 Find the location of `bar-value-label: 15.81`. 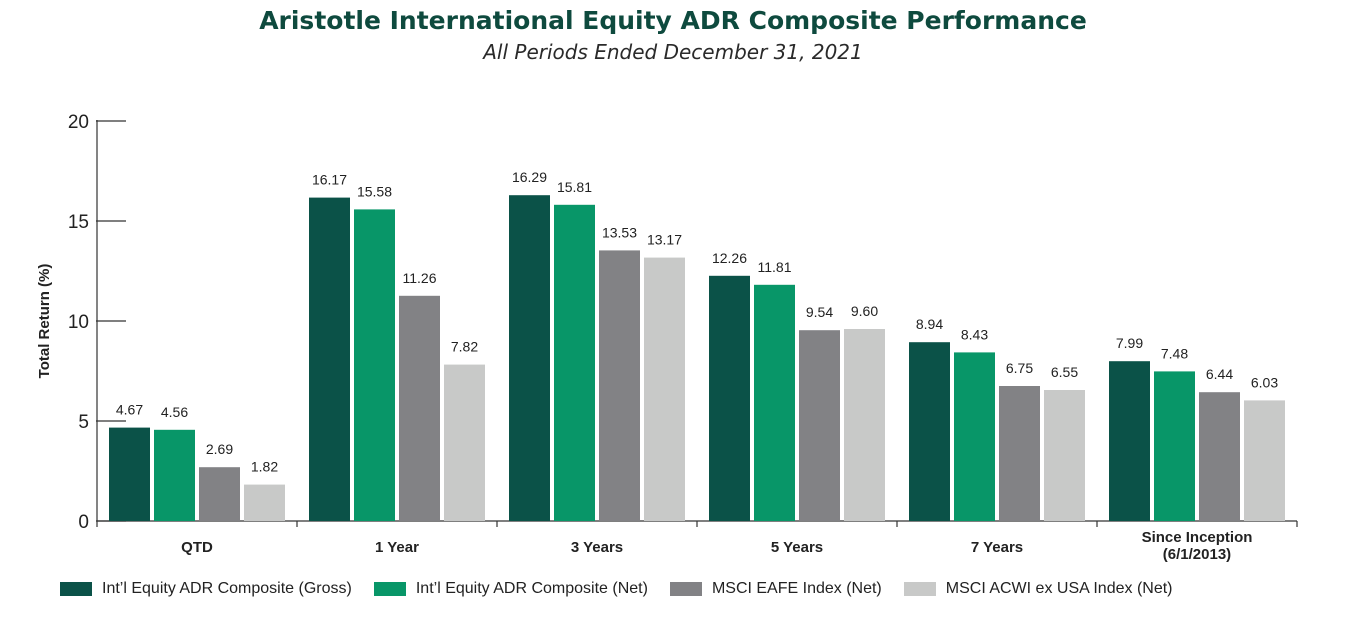

bar-value-label: 15.81 is located at coordinates (574, 187).